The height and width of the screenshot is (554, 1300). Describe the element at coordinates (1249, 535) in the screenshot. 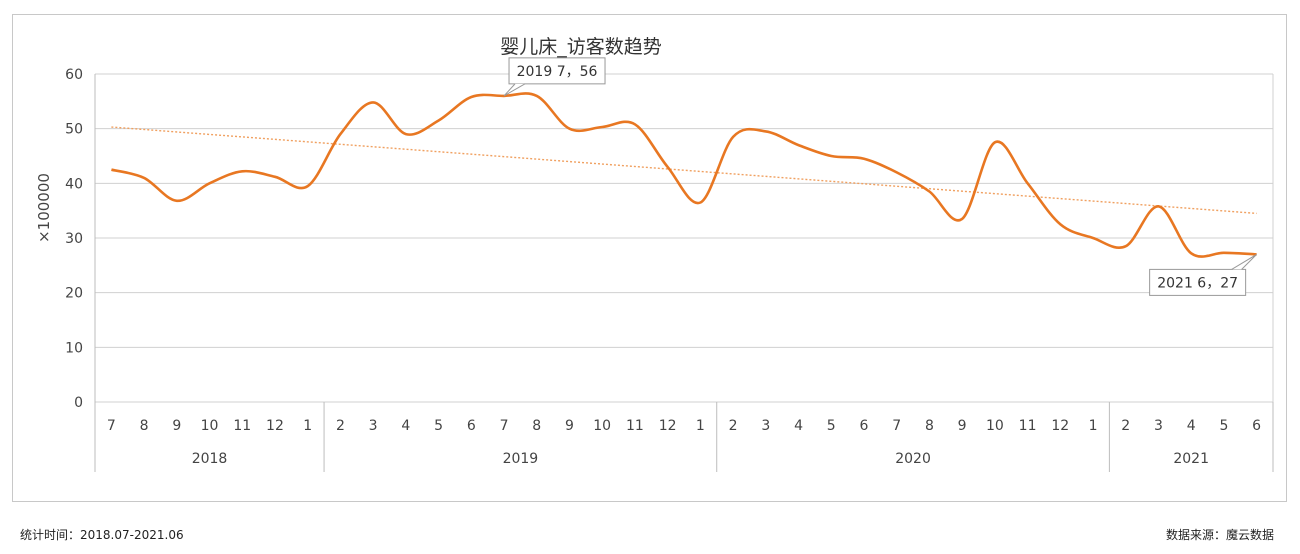

I see `data-source-value: 魔云数据` at that location.